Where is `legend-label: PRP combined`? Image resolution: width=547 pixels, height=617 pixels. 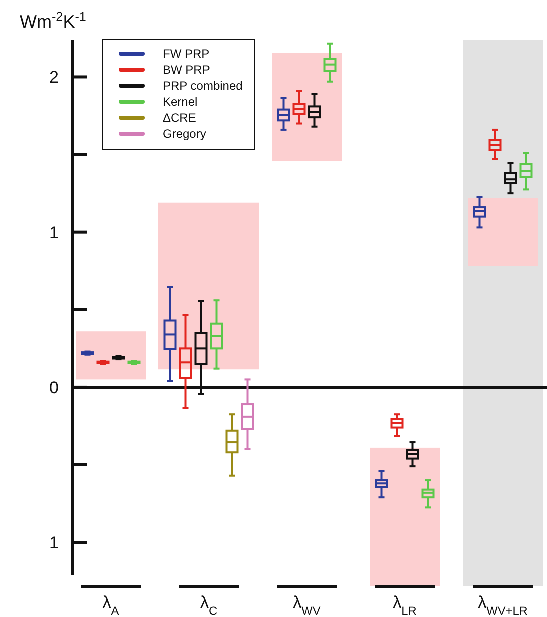 legend-label: PRP combined is located at coordinates (203, 86).